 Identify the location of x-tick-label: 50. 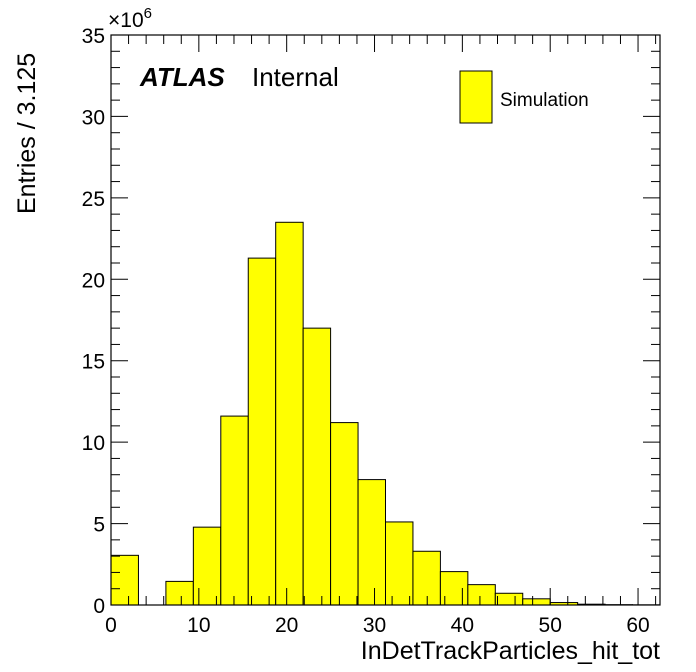
(550, 625).